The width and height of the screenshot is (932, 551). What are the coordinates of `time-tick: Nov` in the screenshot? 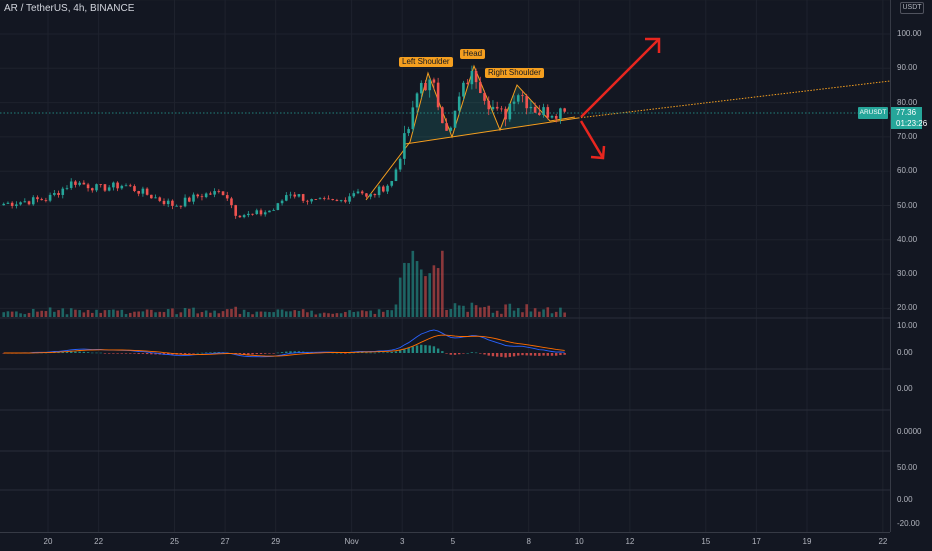 It's located at (351, 541).